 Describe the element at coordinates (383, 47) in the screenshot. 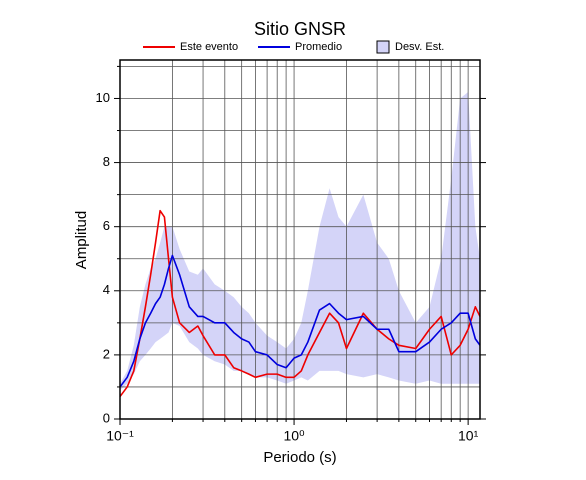

I see `legend-swatch` at that location.